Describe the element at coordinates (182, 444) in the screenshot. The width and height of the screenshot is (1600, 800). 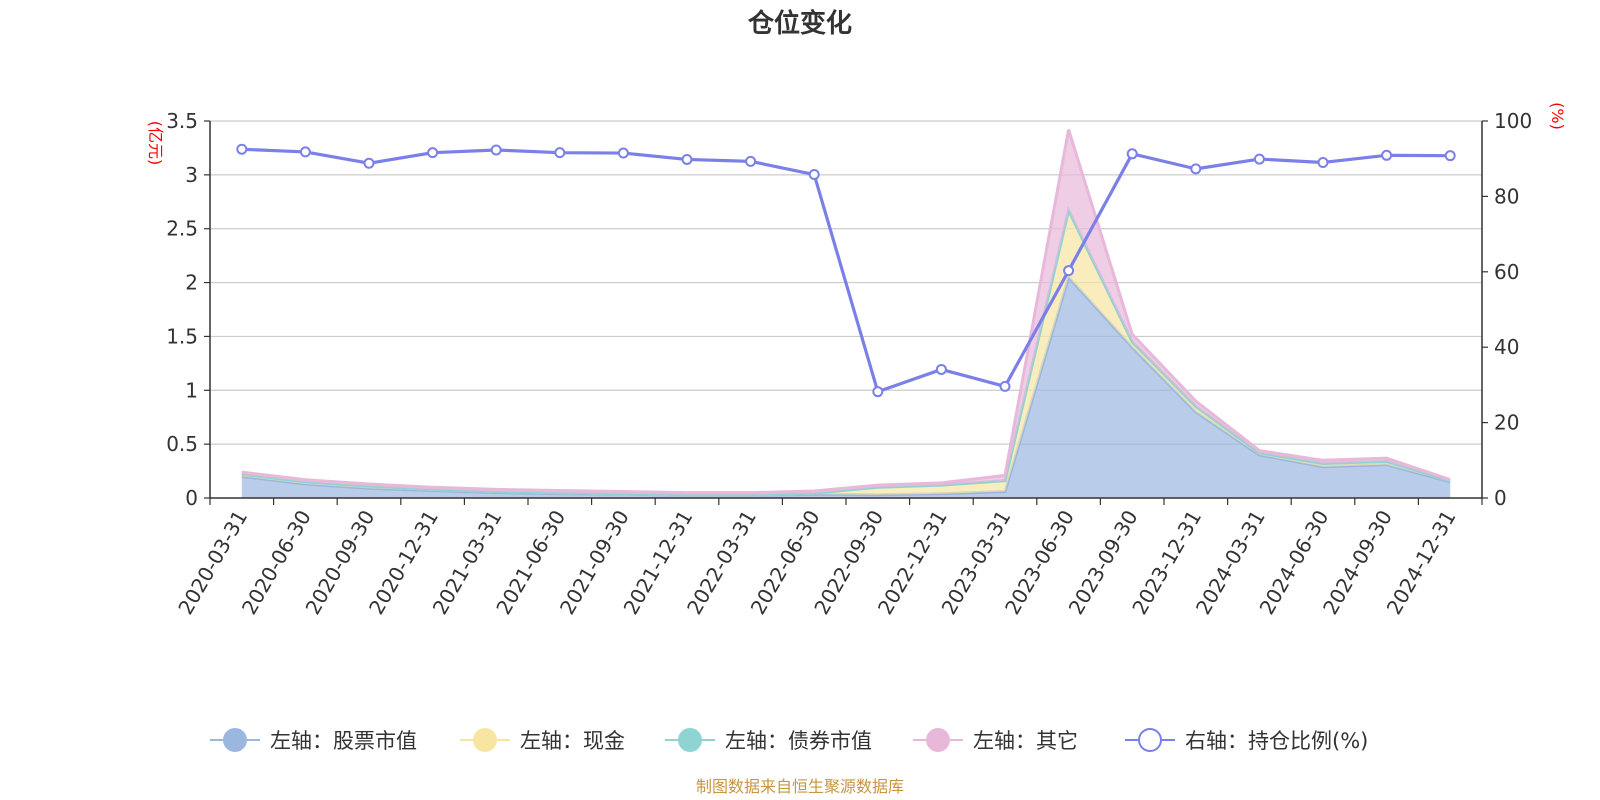
I see `left-tick-label: 0.5` at that location.